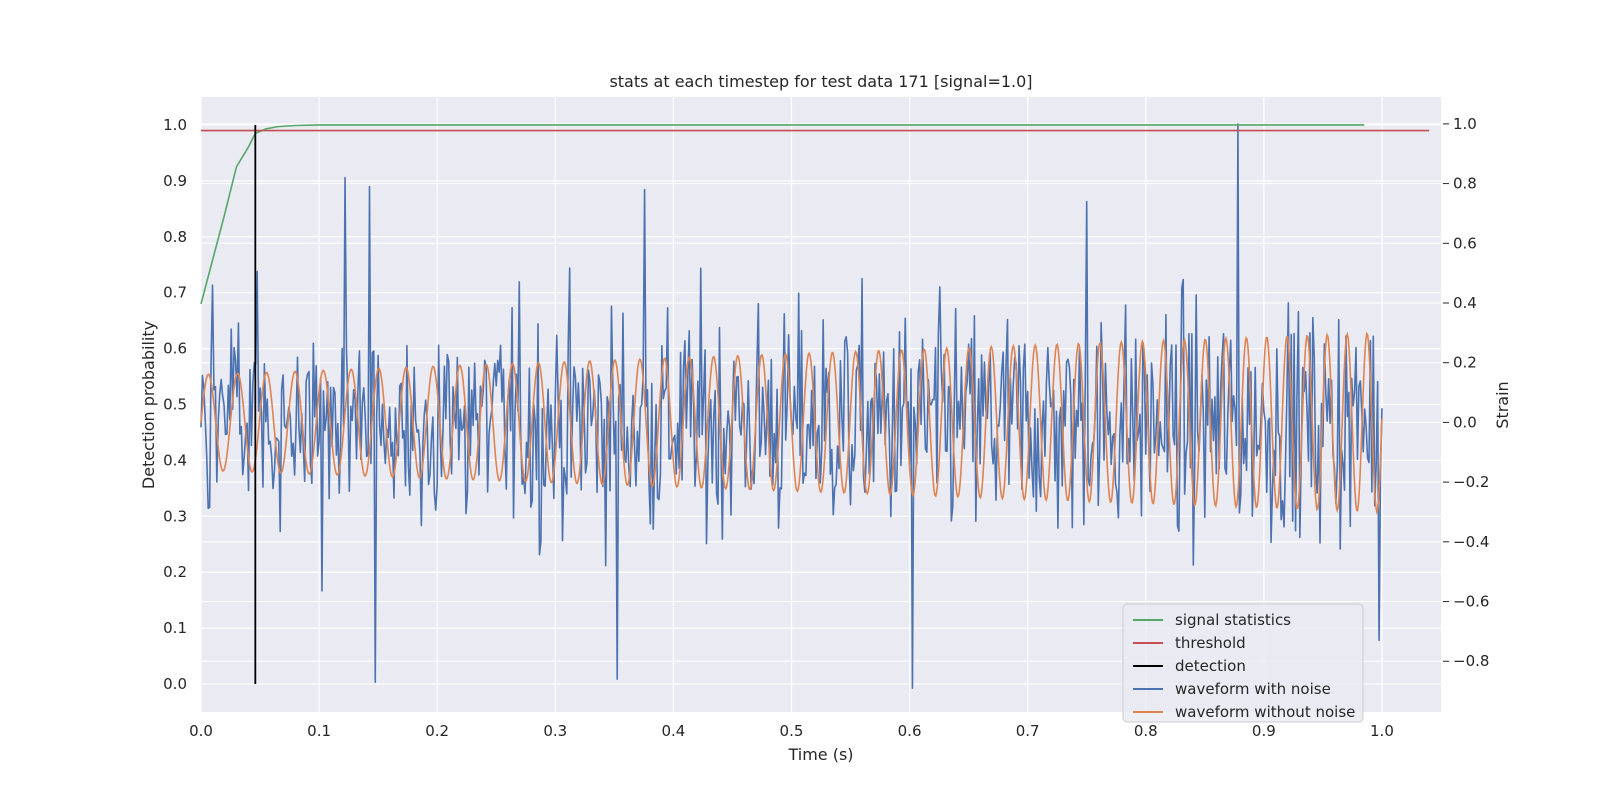  Describe the element at coordinates (820, 754) in the screenshot. I see `x-axis-label: Time (s)` at that location.